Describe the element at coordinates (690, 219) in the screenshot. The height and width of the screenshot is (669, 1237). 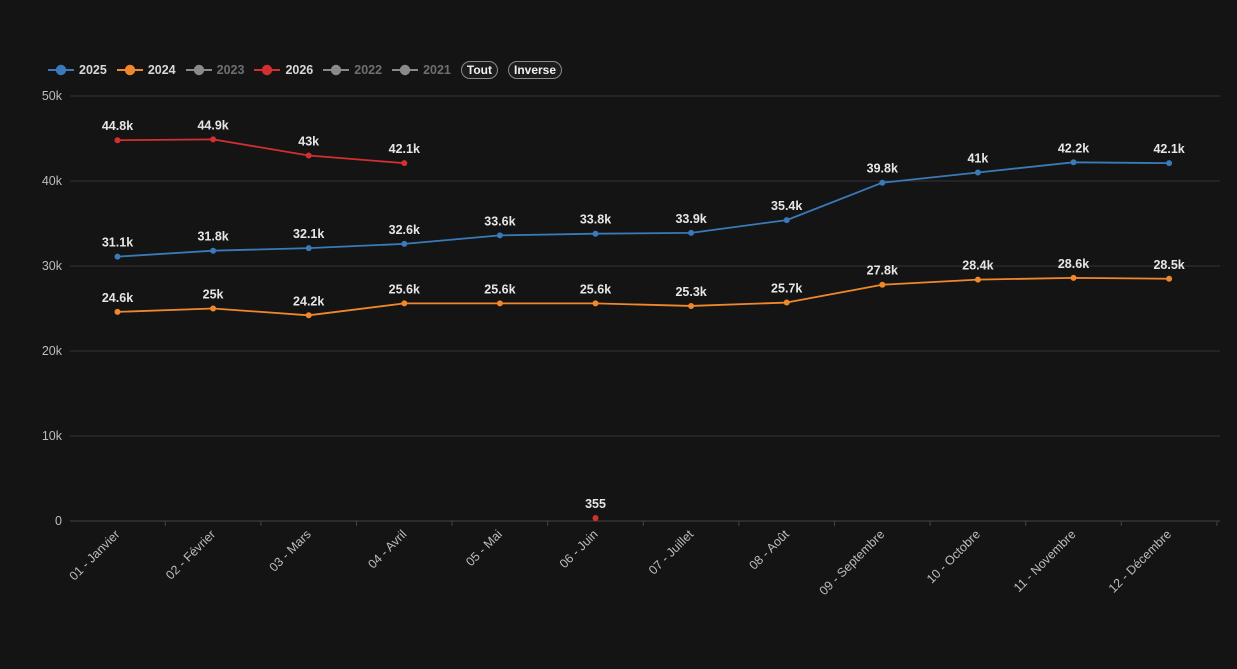
I see `data-label: 33.9k` at that location.